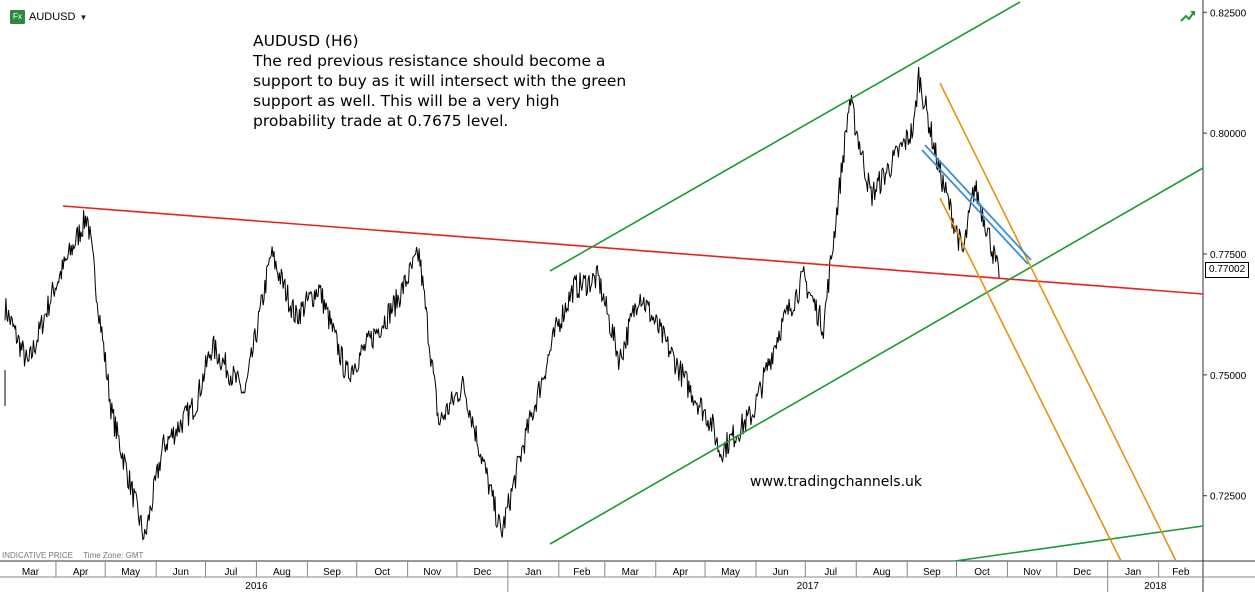 This screenshot has width=1255, height=592. Describe the element at coordinates (256, 586) in the screenshot. I see `x-year-label: 2016` at that location.